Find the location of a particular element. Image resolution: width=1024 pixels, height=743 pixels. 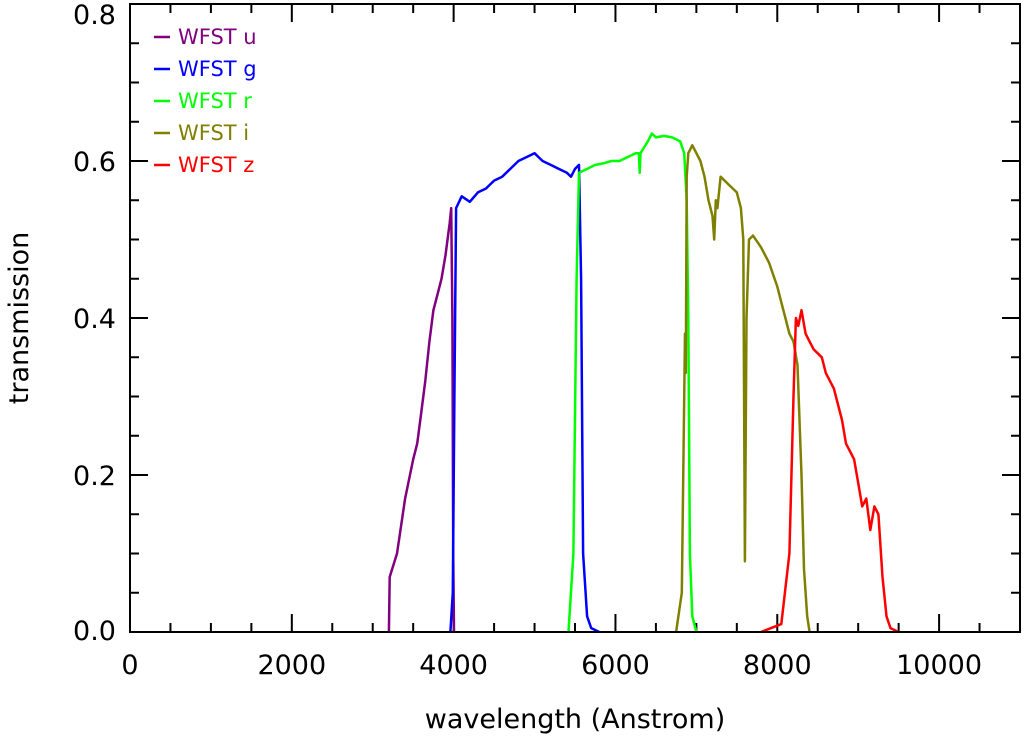

x-tick-label: 2000 is located at coordinates (291, 665).